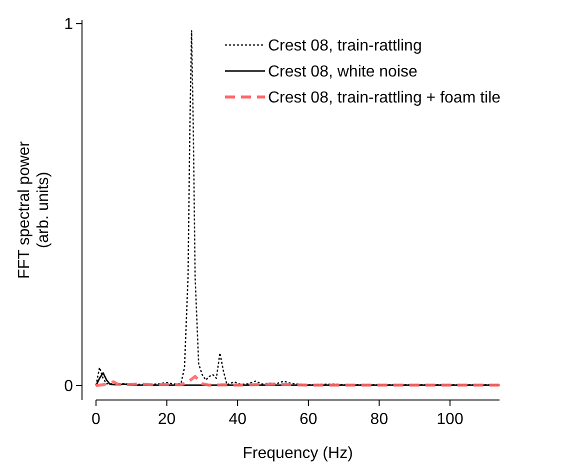  I want to click on legend-label: Crest 08, train-rattling, so click(345, 46).